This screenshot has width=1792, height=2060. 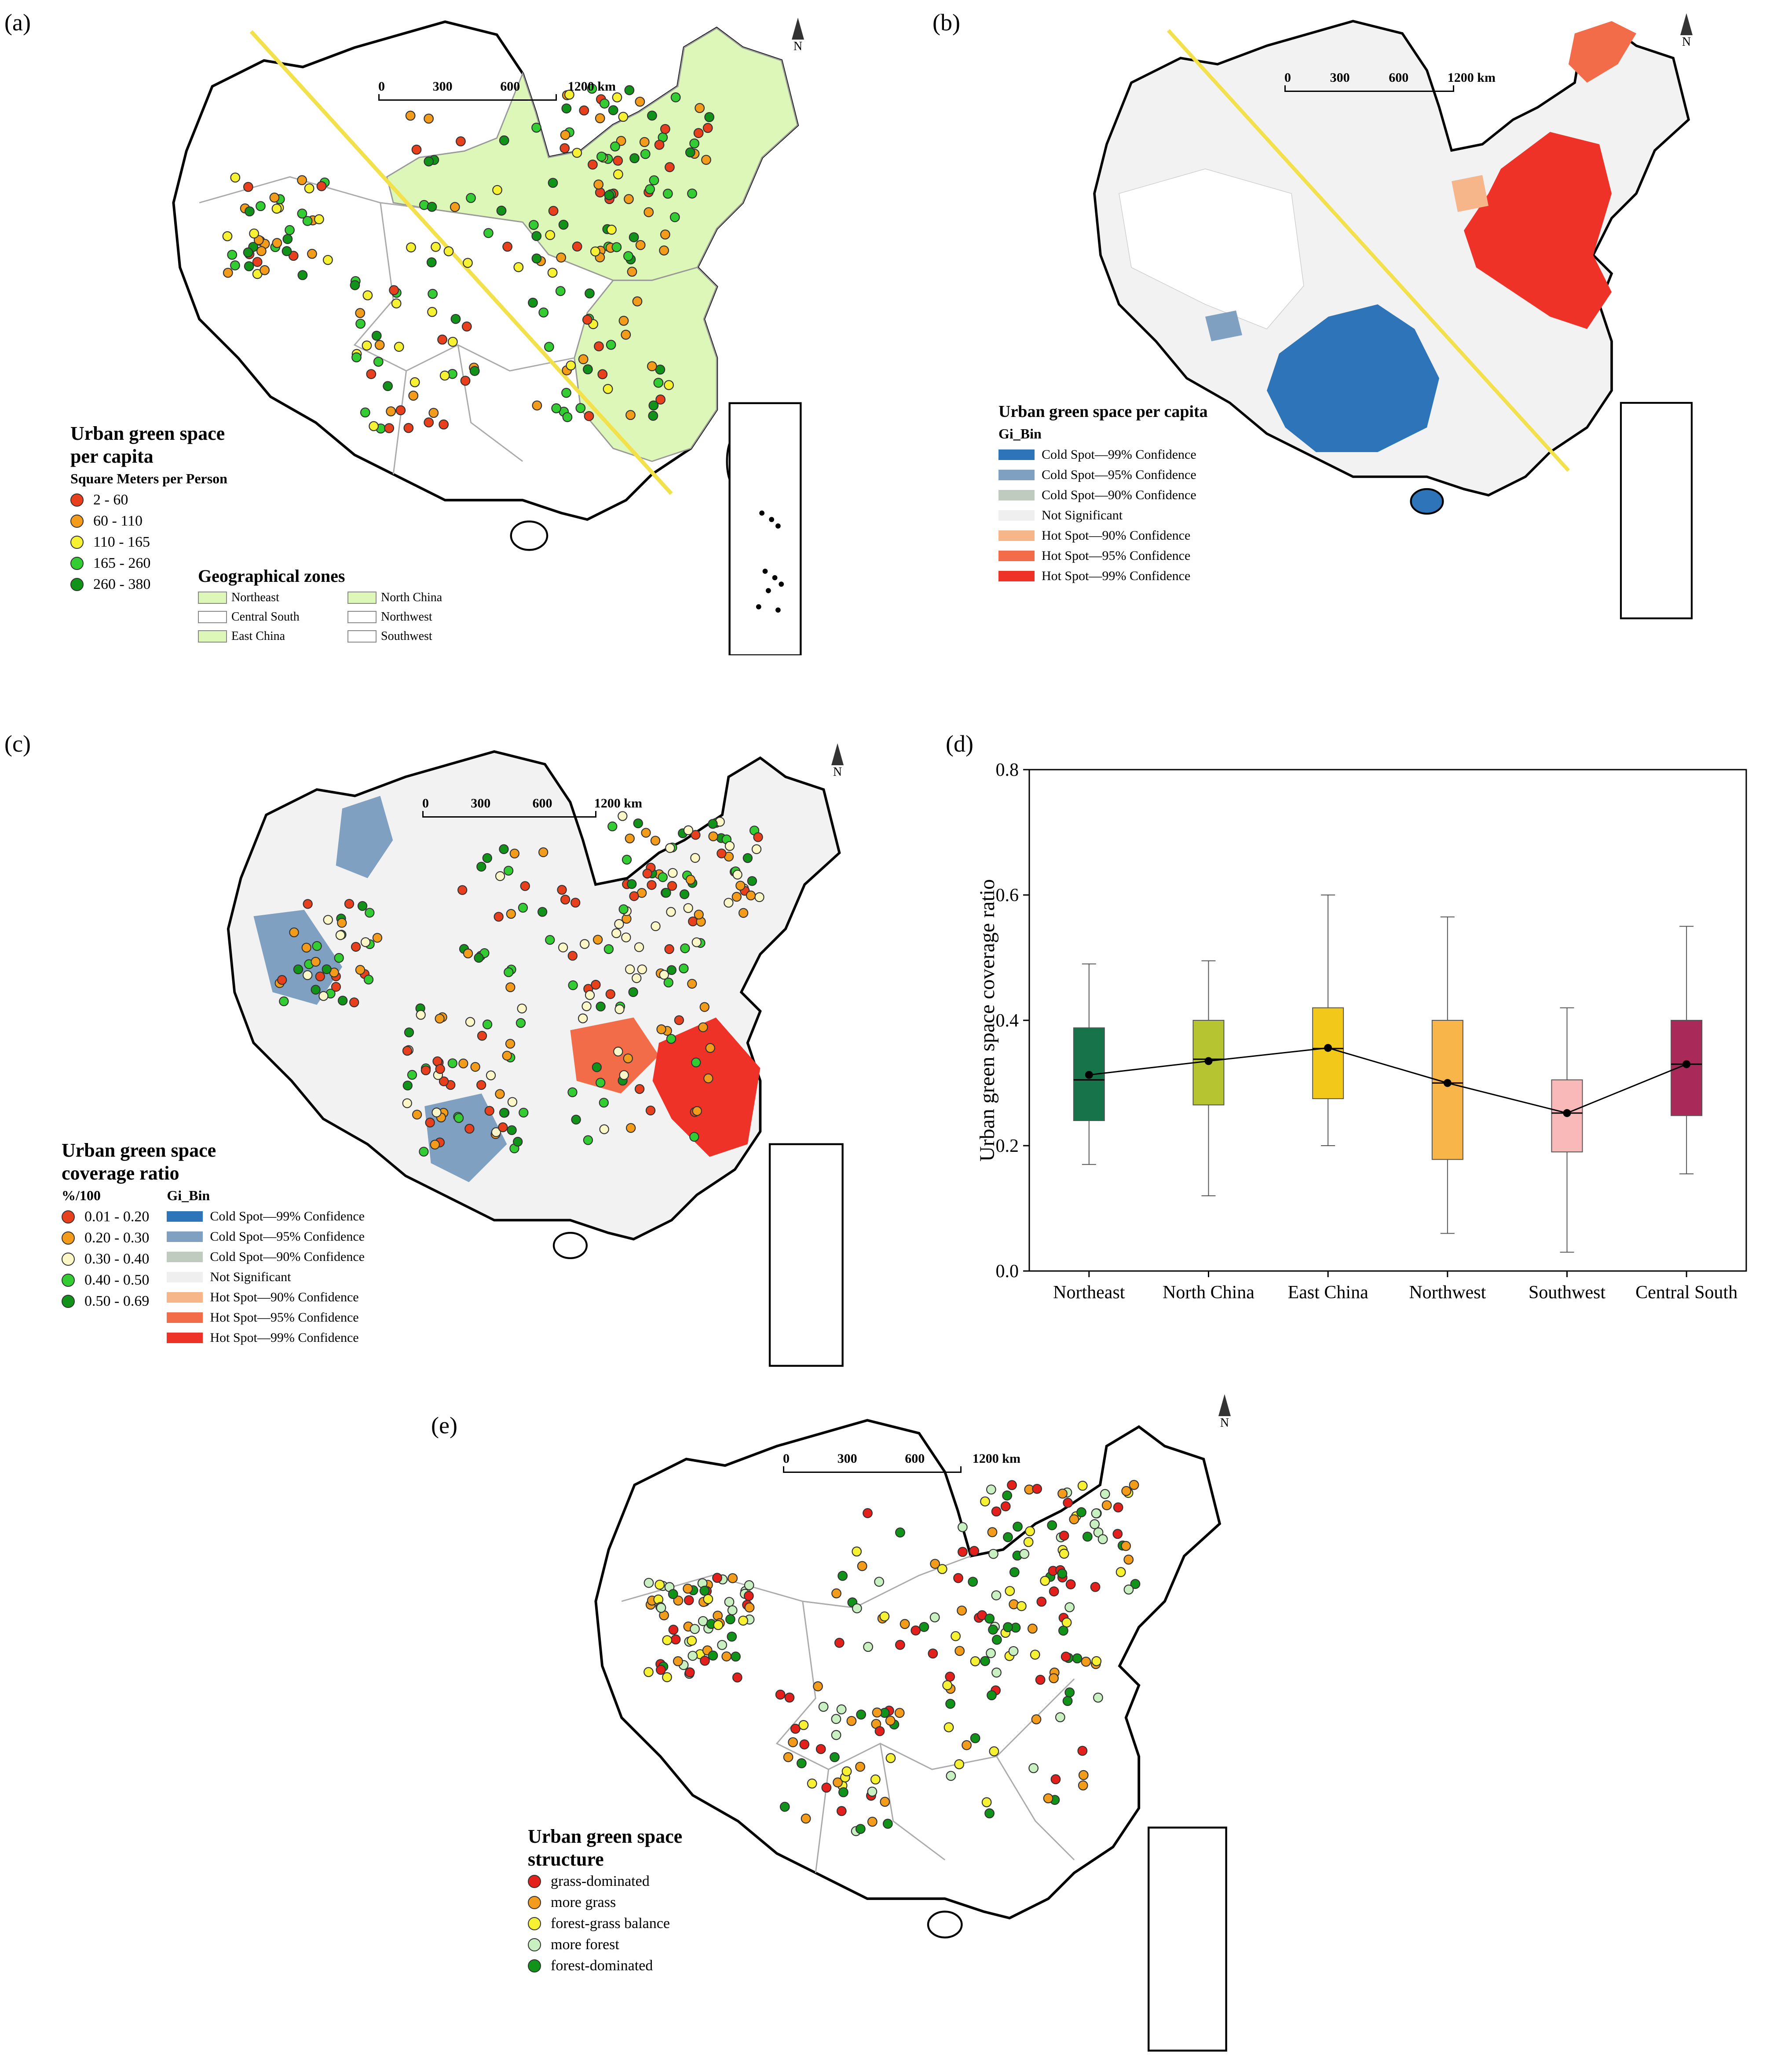 What do you see at coordinates (602, 1966) in the screenshot?
I see `legend-label: forest-dominated` at bounding box center [602, 1966].